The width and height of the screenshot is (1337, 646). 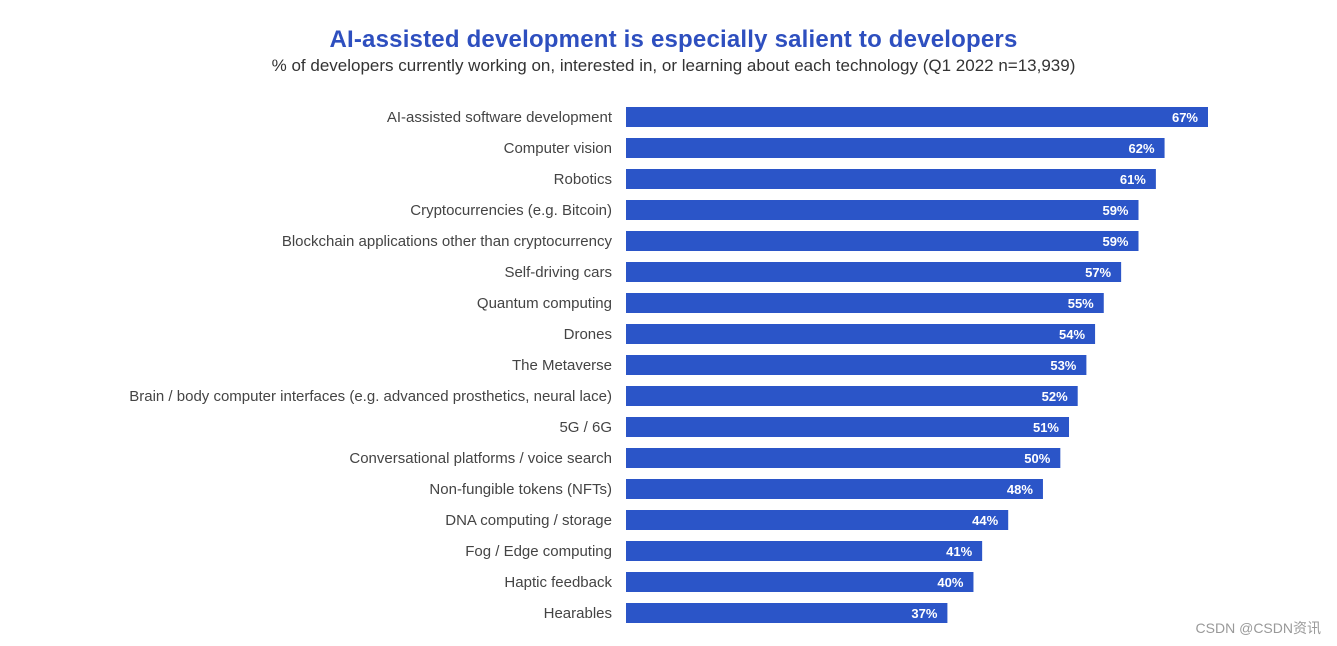 What do you see at coordinates (511, 210) in the screenshot?
I see `category-label: Cryptocurrencies (e.g. Bitcoin)` at bounding box center [511, 210].